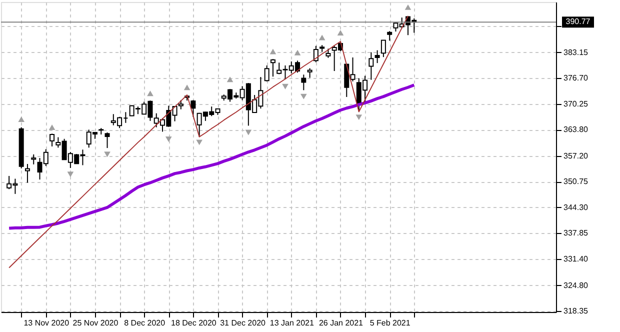 Image resolution: width=620 pixels, height=332 pixels. Describe the element at coordinates (390, 323) in the screenshot. I see `x-tick-label: 5 Feb 2021` at that location.